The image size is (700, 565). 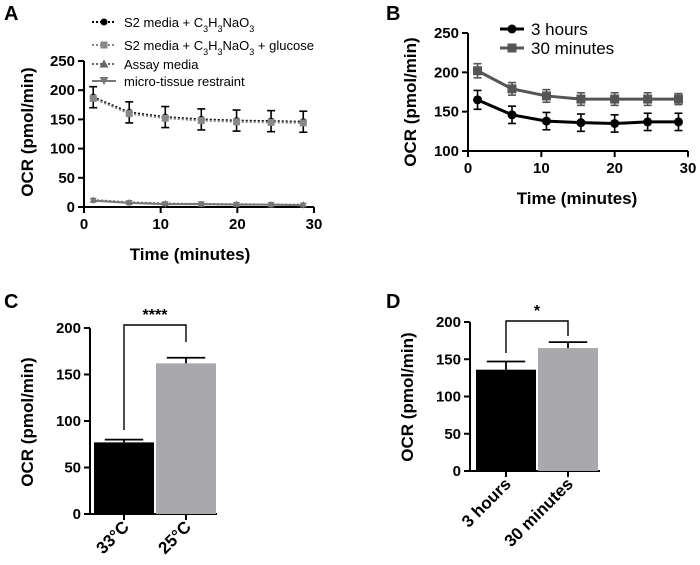 What do you see at coordinates (62, 119) in the screenshot?
I see `panel-a-y-tick-label: 150` at bounding box center [62, 119].